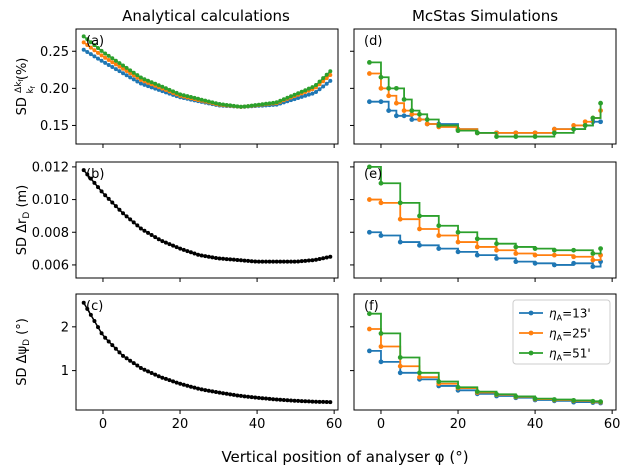 The width and height of the screenshot is (623, 474). Describe the element at coordinates (485, 103) in the screenshot. I see `series-line` at that location.